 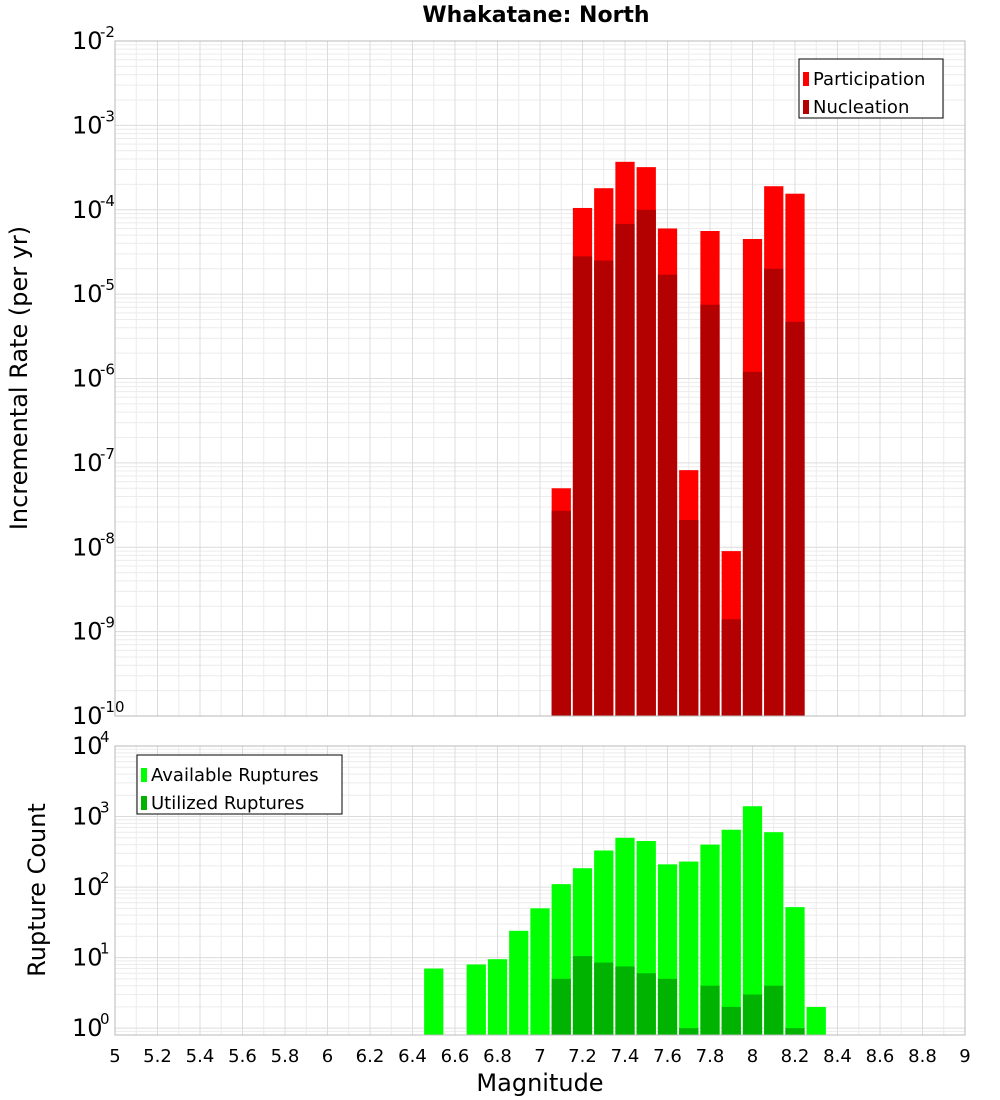 I want to click on x-tick-label: 5.8, so click(x=285, y=1056).